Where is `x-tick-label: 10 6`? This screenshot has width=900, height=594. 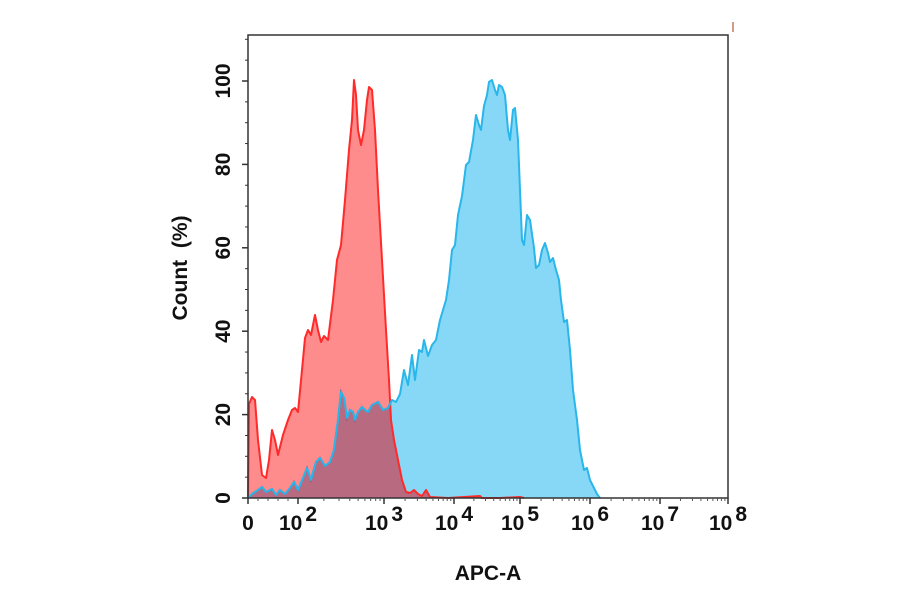
x-tick-label: 10 6 is located at coordinates (590, 519).